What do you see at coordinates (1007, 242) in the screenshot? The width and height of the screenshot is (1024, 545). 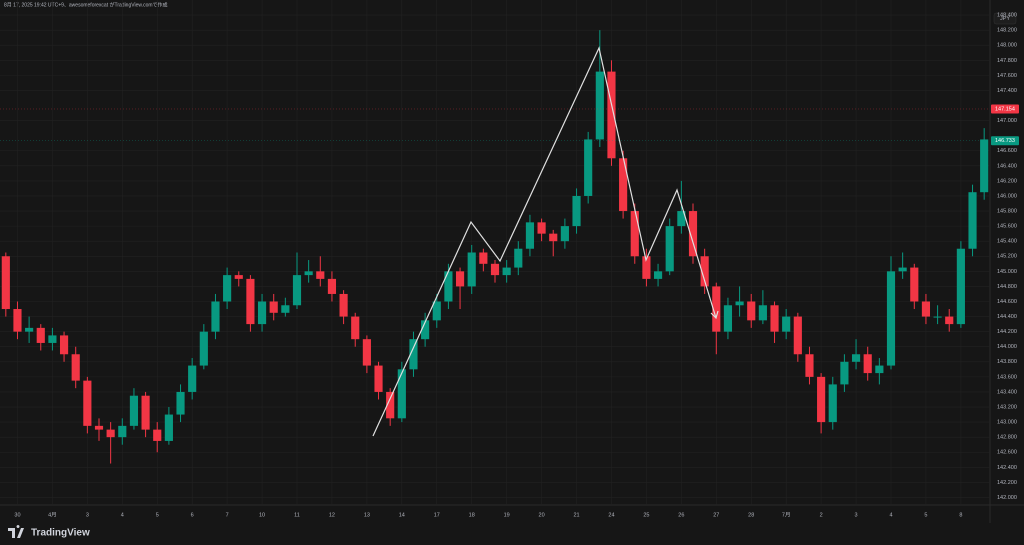 I see `y-tick-label: 145.400` at bounding box center [1007, 242].